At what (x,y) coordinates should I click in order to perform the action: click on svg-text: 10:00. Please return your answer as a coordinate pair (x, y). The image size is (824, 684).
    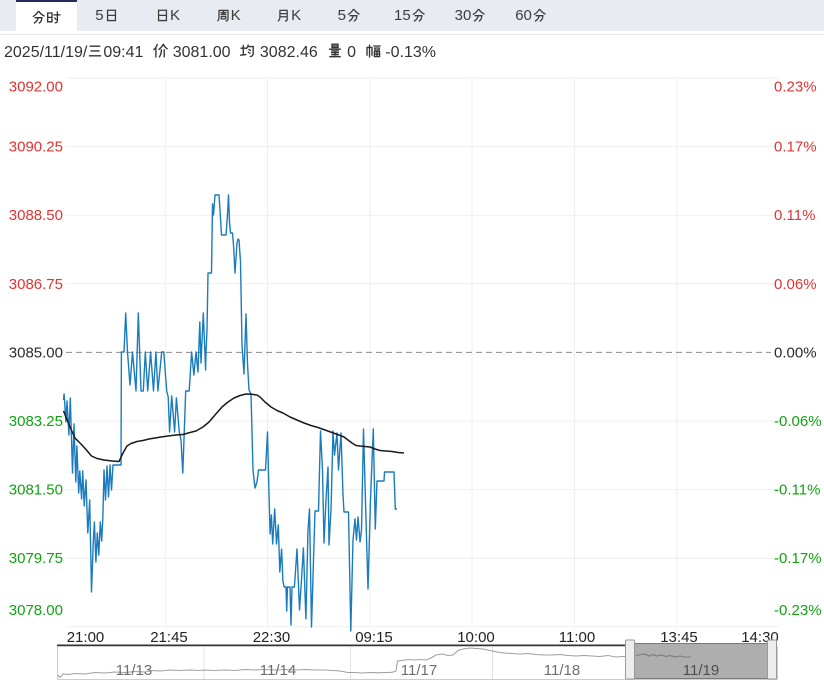
    Looking at the image, I should click on (476, 637).